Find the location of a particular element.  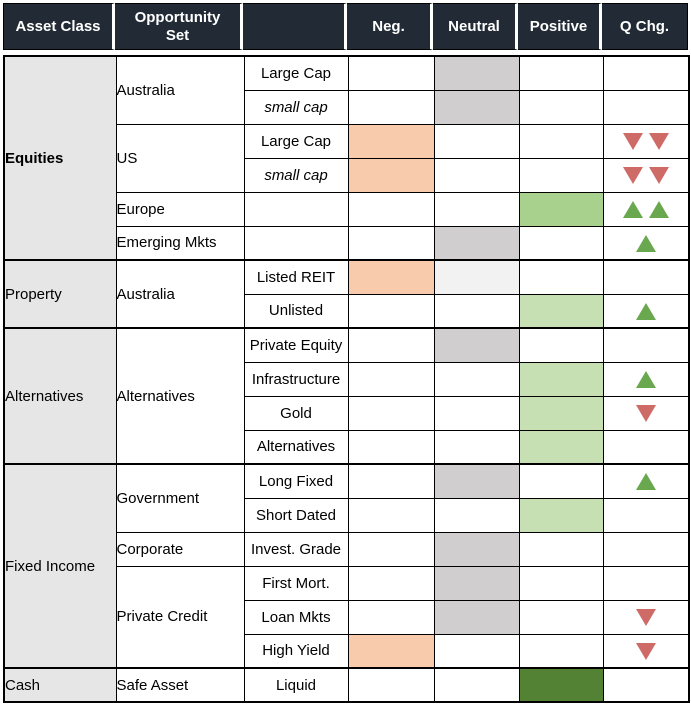

header-label: Neutral is located at coordinates (474, 26).